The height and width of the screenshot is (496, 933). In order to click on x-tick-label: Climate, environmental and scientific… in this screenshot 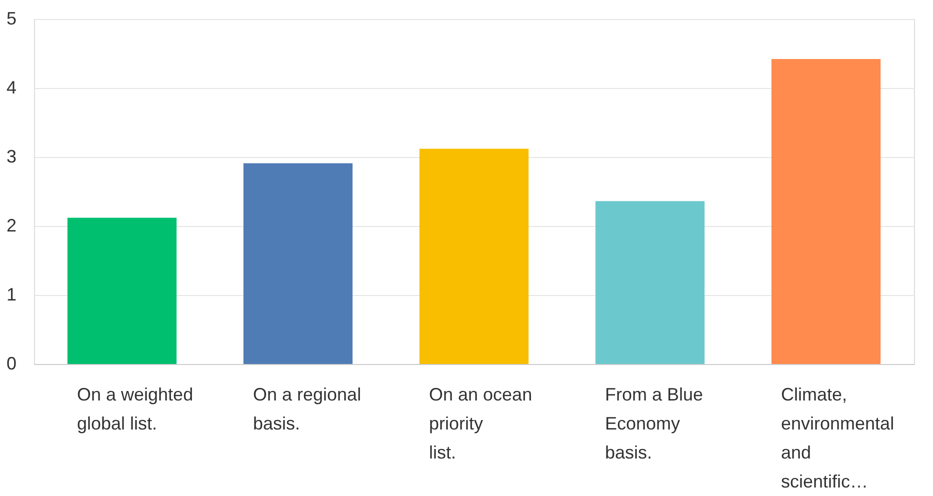, I will do `click(837, 438)`.